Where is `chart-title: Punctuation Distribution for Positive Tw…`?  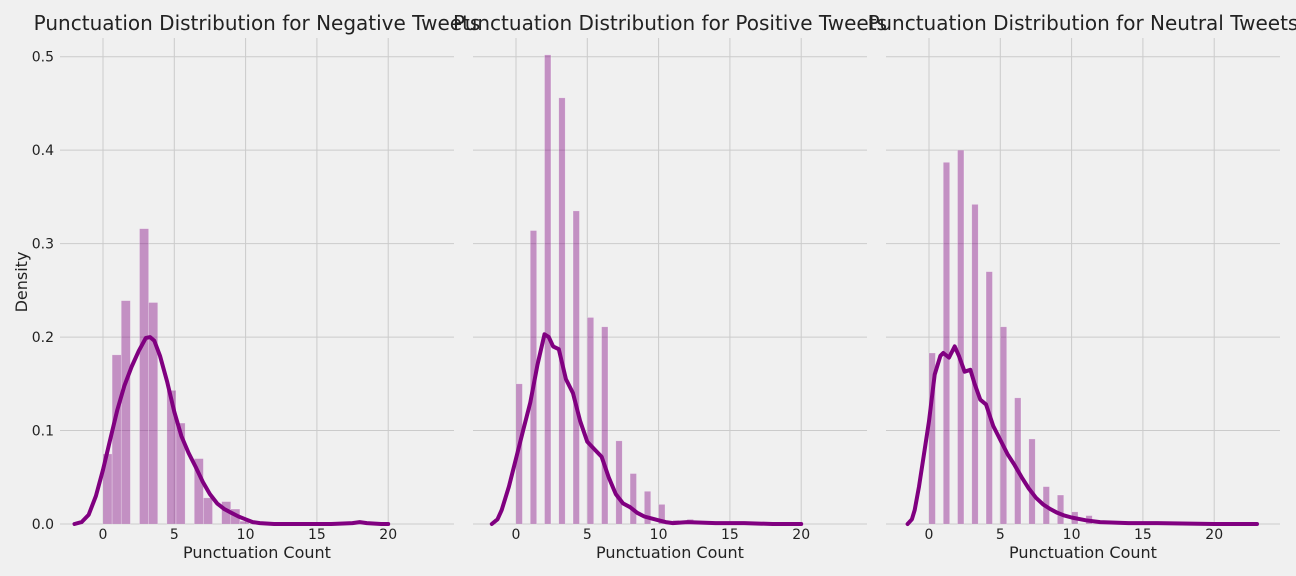 chart-title: Punctuation Distribution for Positive Tw… is located at coordinates (670, 23).